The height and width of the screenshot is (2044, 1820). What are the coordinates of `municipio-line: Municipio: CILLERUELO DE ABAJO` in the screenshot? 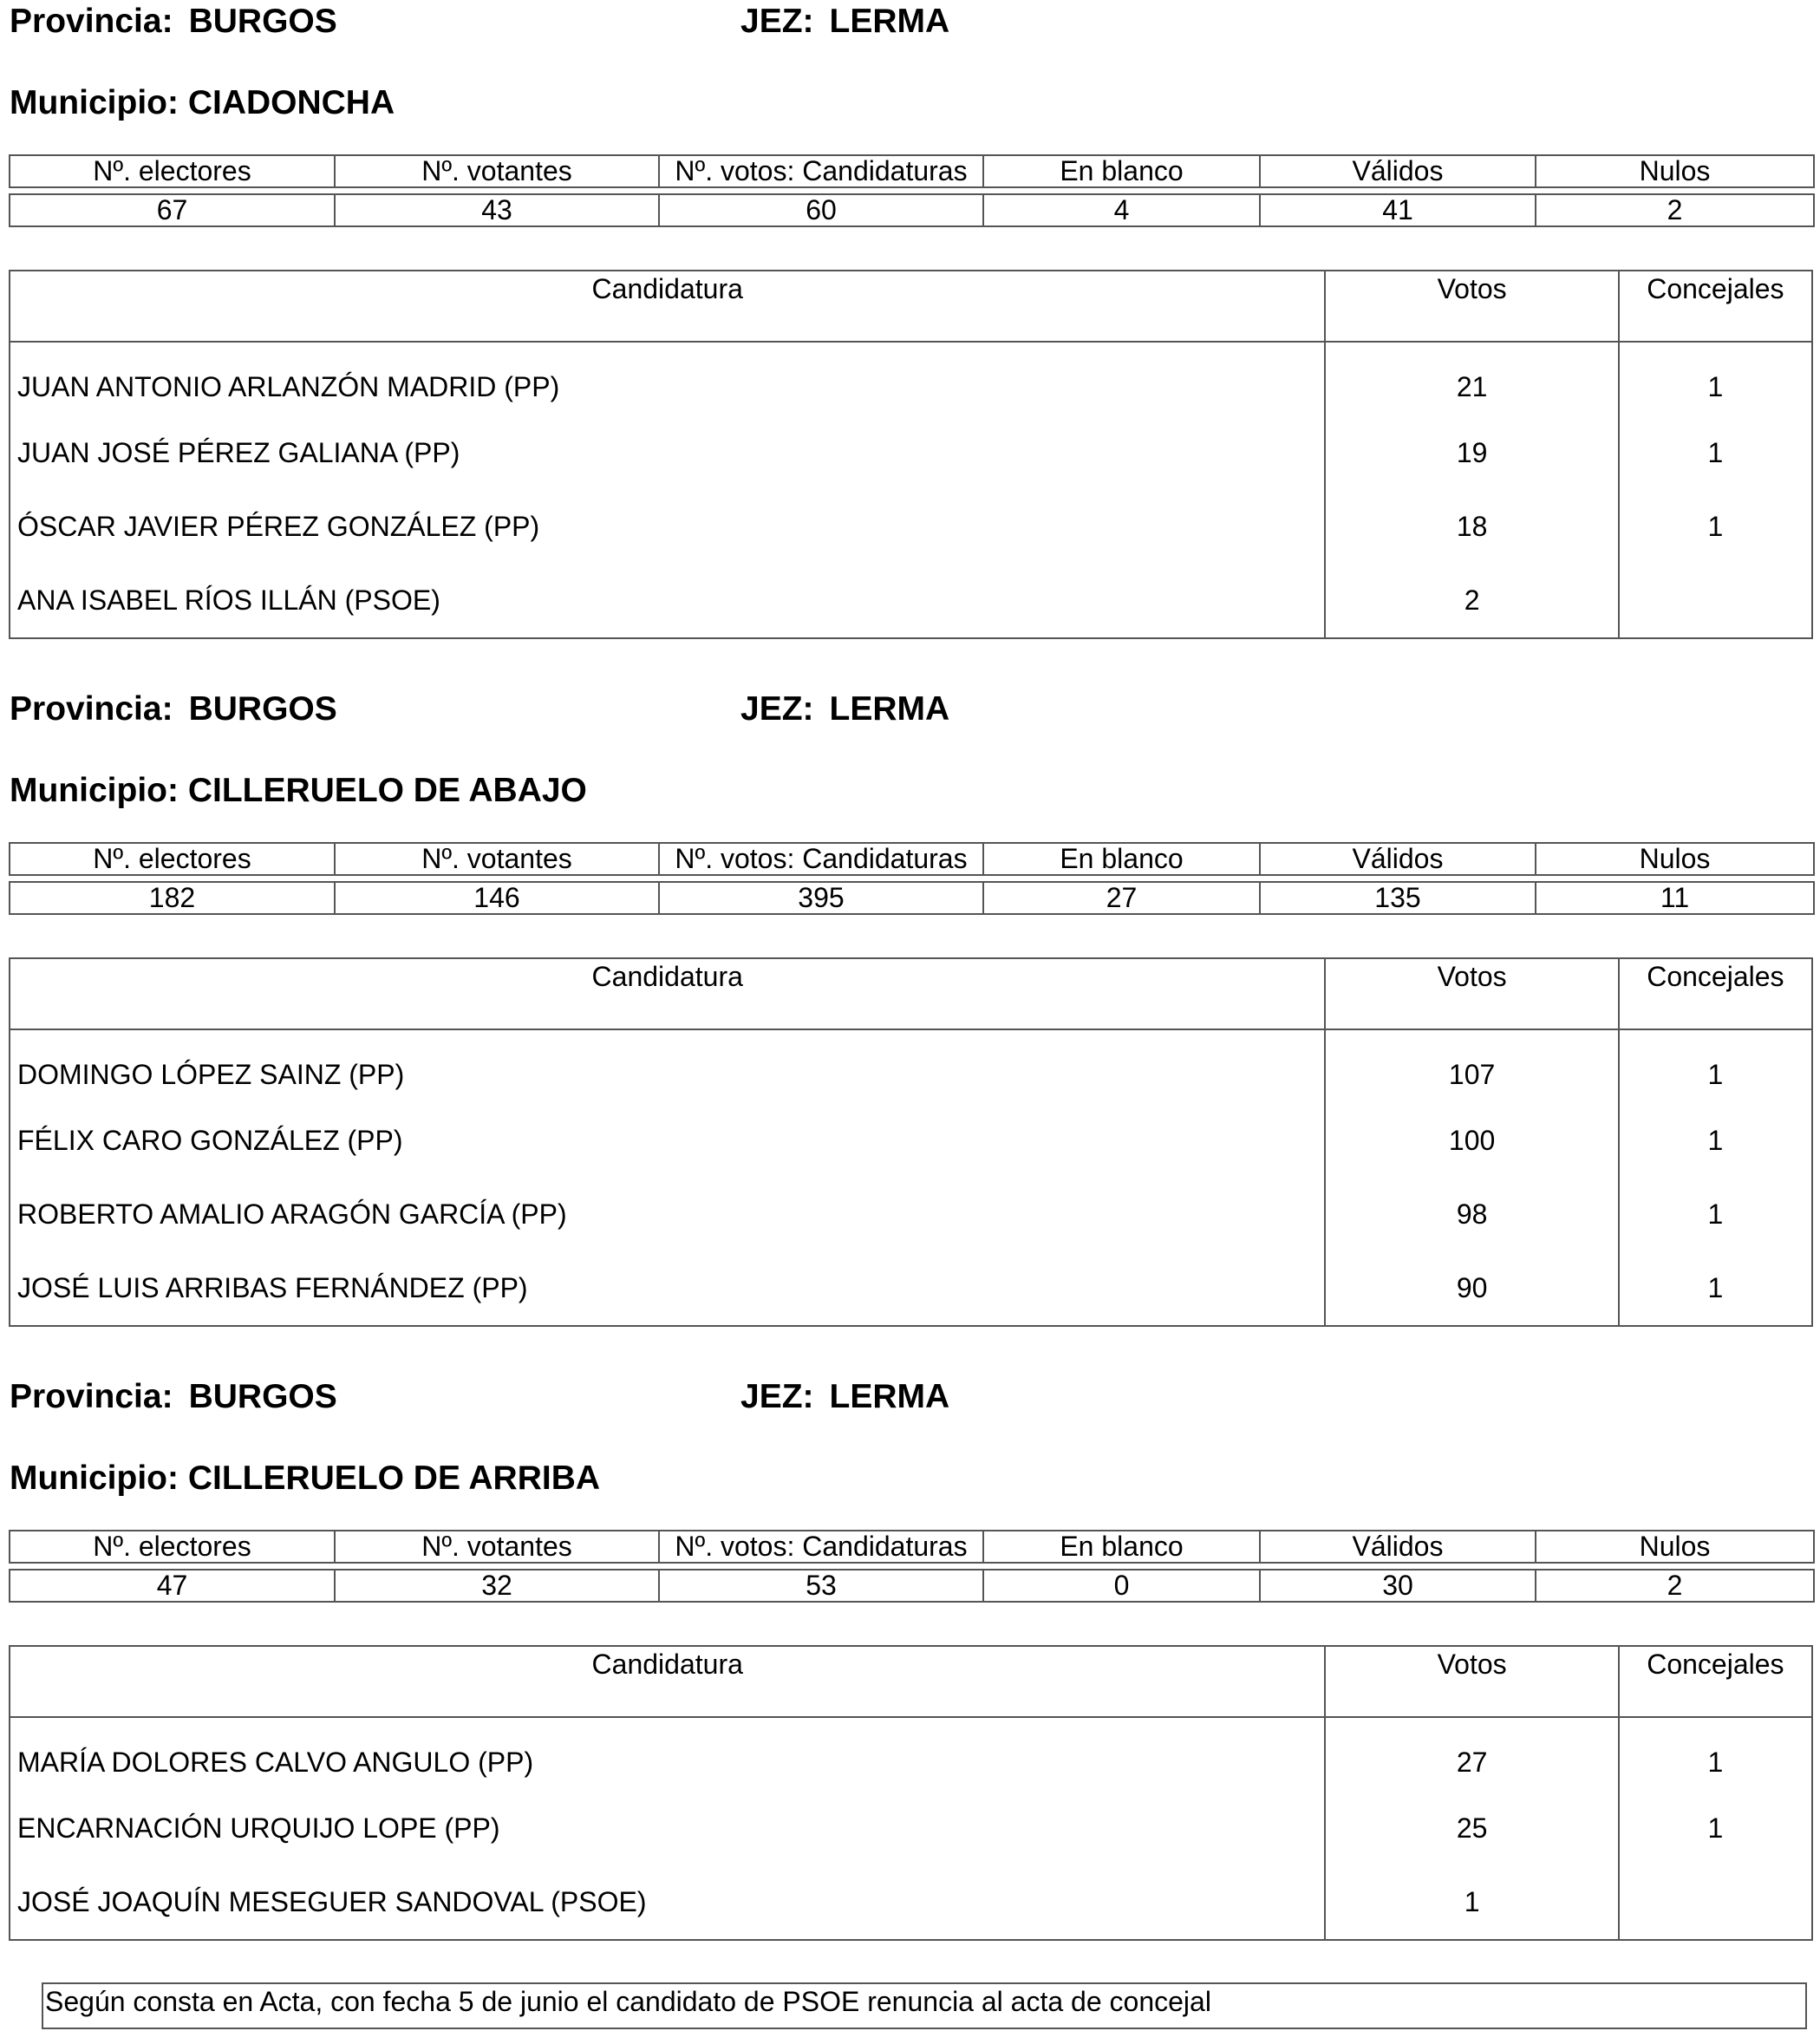 It's located at (298, 791).